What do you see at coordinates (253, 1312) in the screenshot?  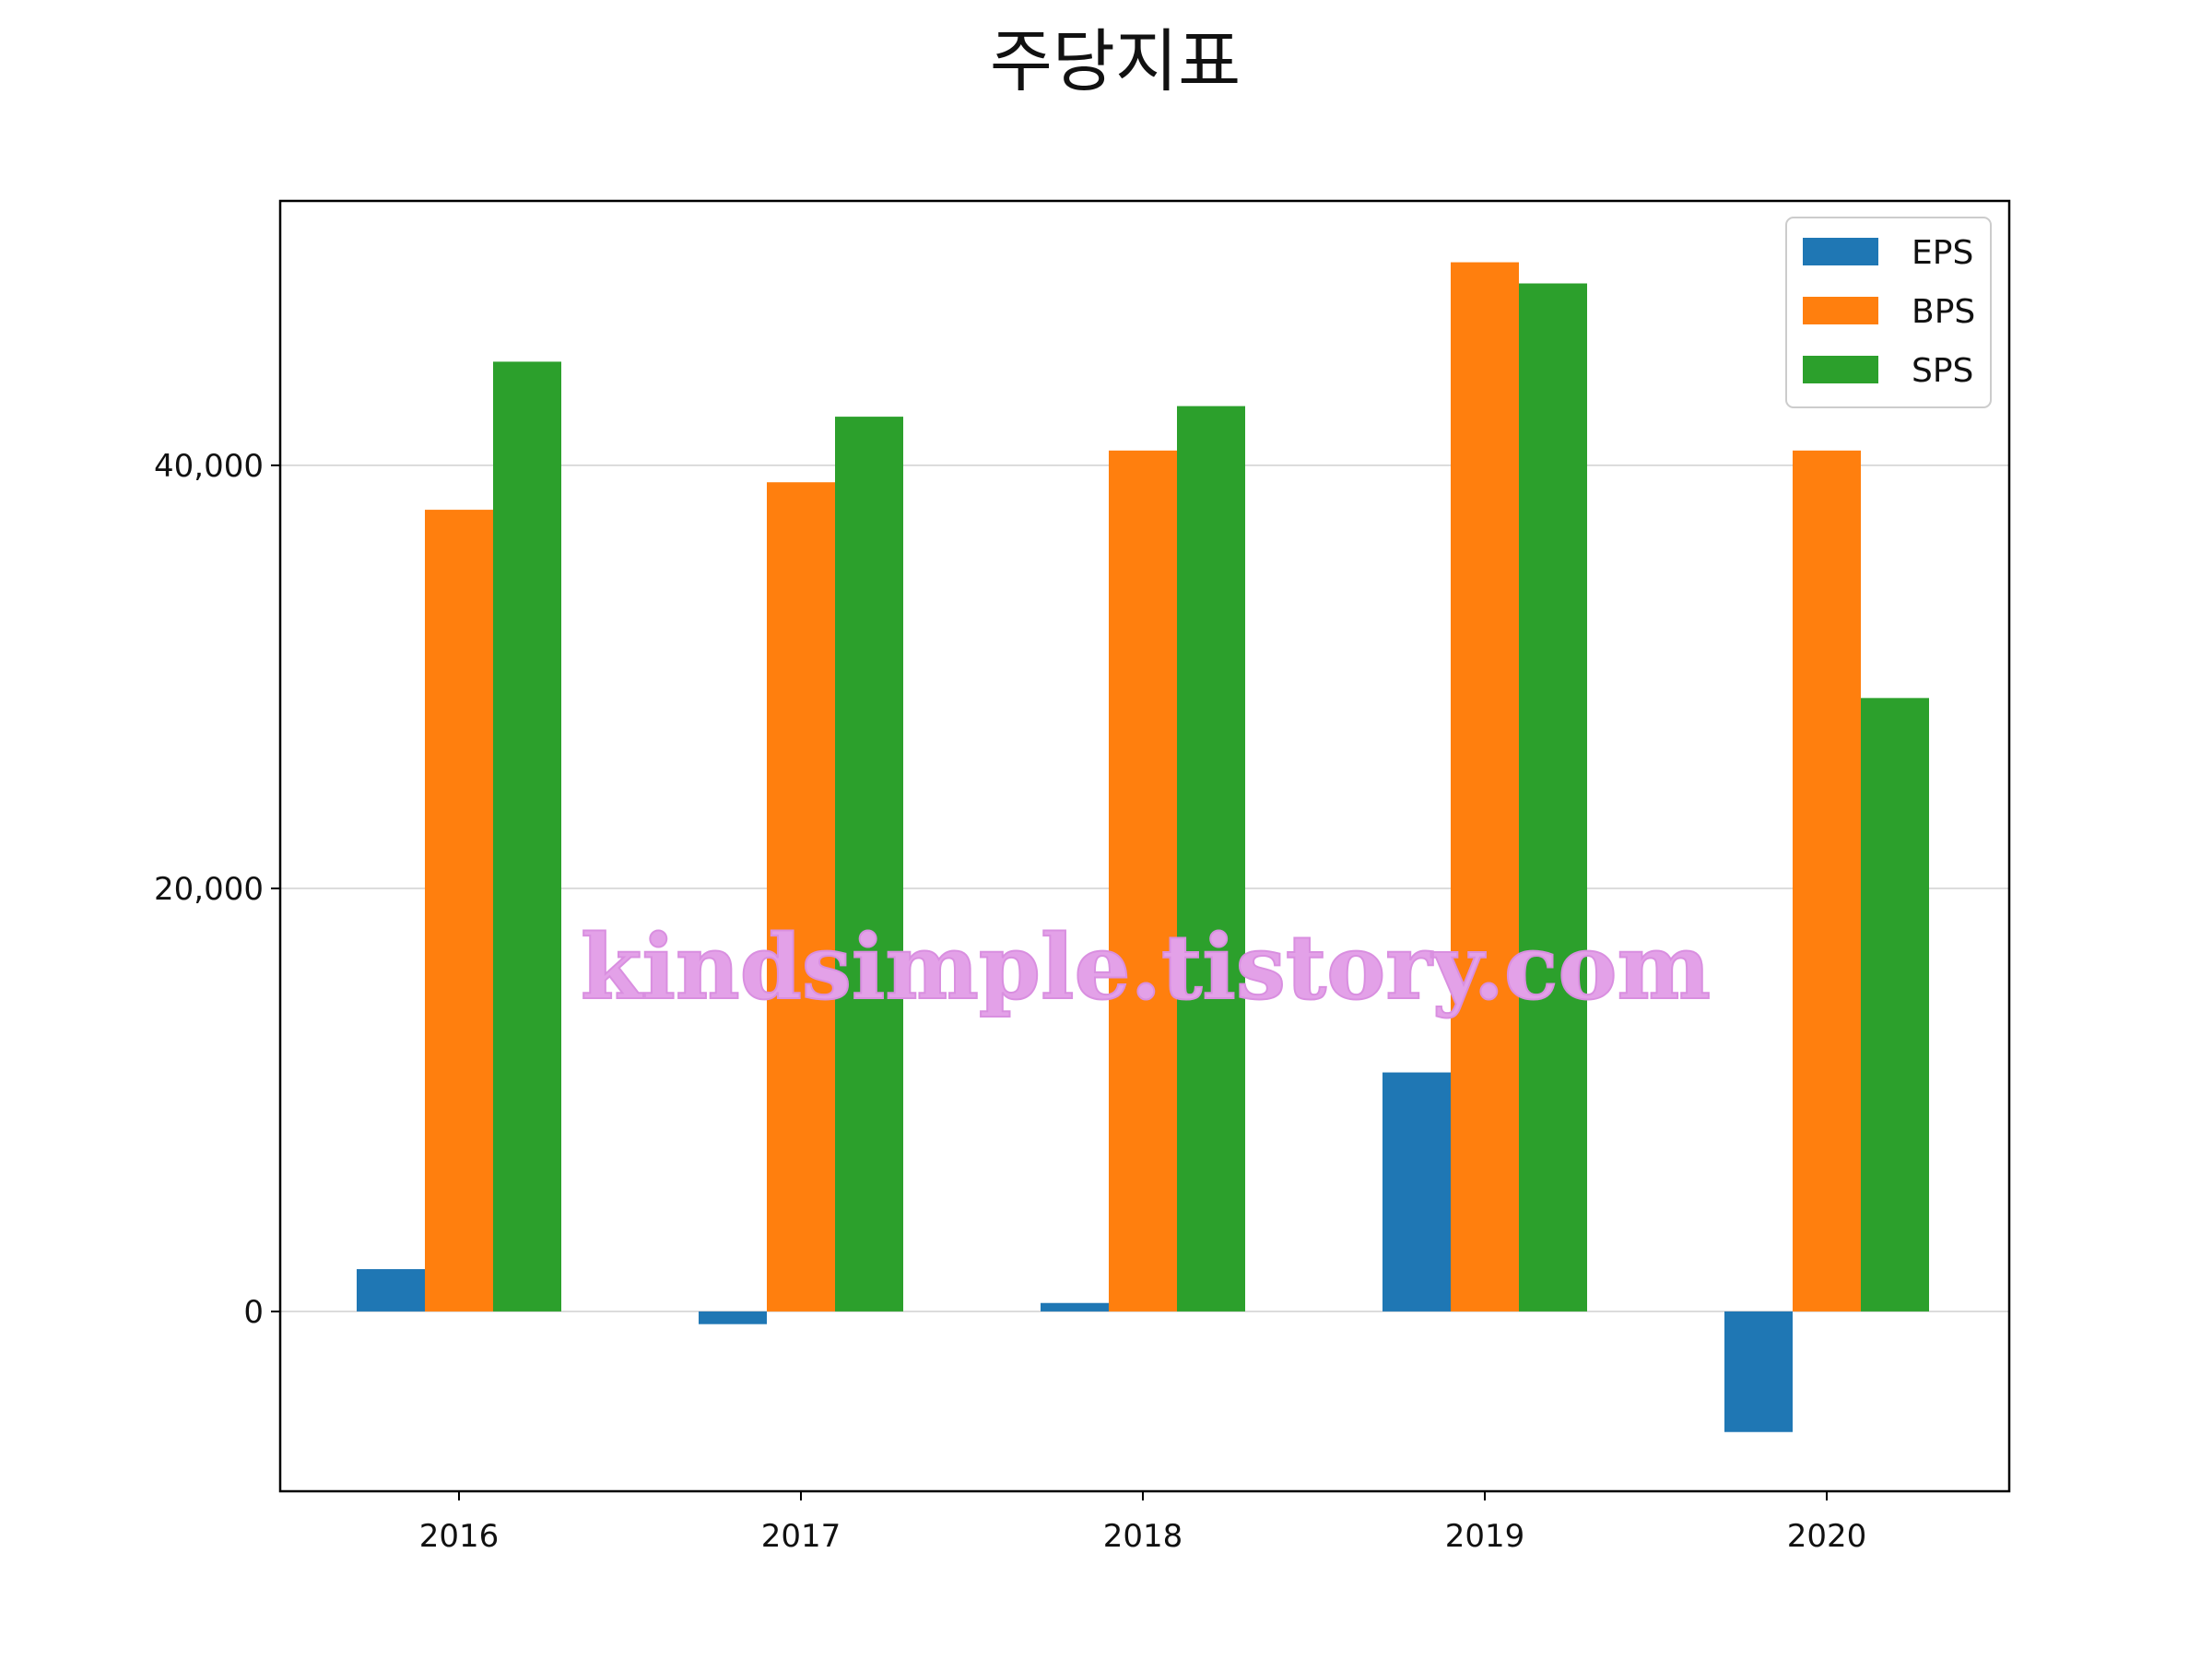 I see `y-tick-label-0: 0` at bounding box center [253, 1312].